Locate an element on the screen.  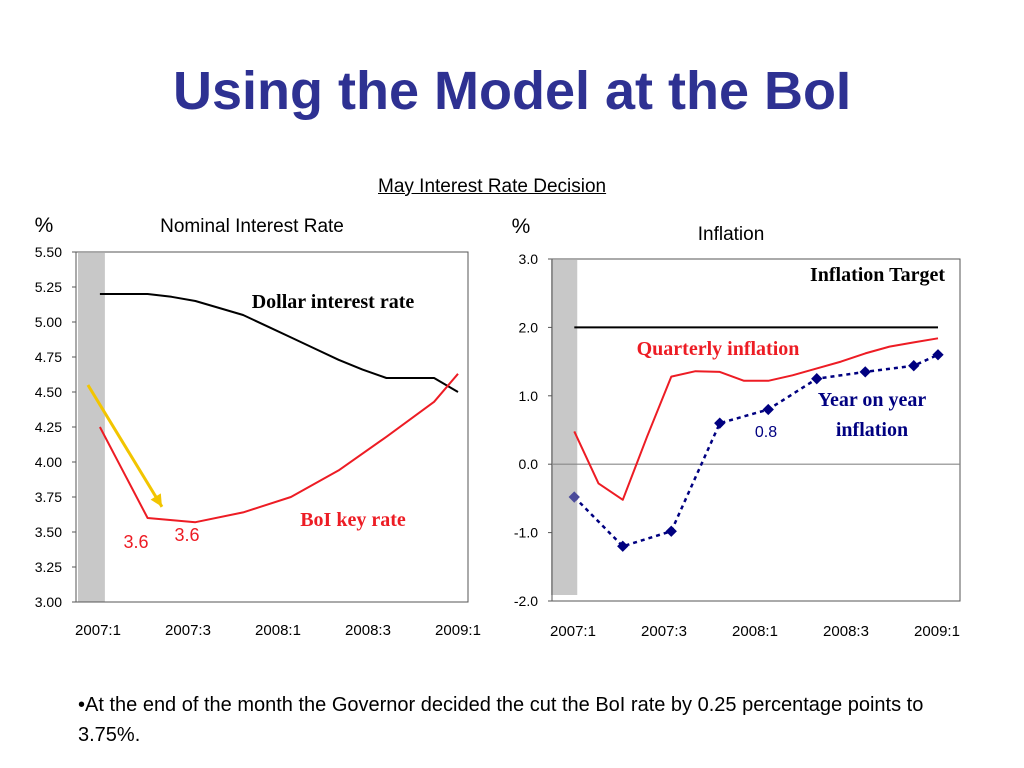
chart-annotation: Inflation Target is located at coordinates (877, 275).